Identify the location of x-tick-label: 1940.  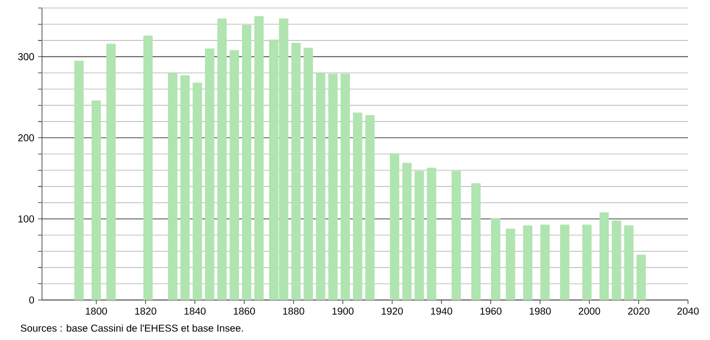
(441, 311).